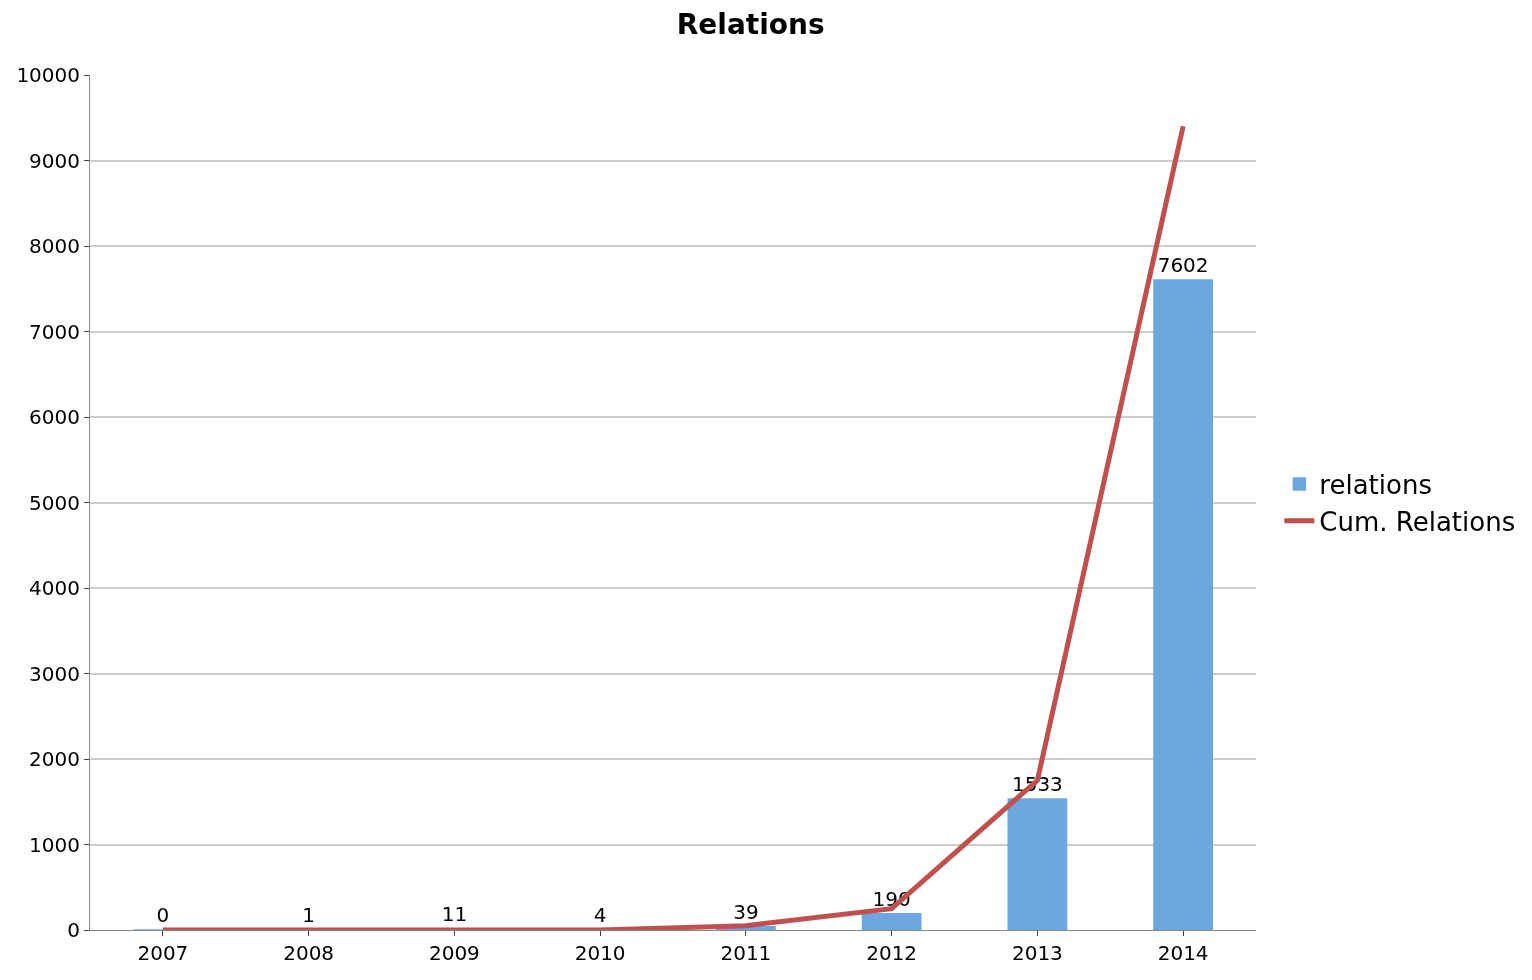 The height and width of the screenshot is (980, 1532). Describe the element at coordinates (73, 930) in the screenshot. I see `y-tick-label: 0` at that location.